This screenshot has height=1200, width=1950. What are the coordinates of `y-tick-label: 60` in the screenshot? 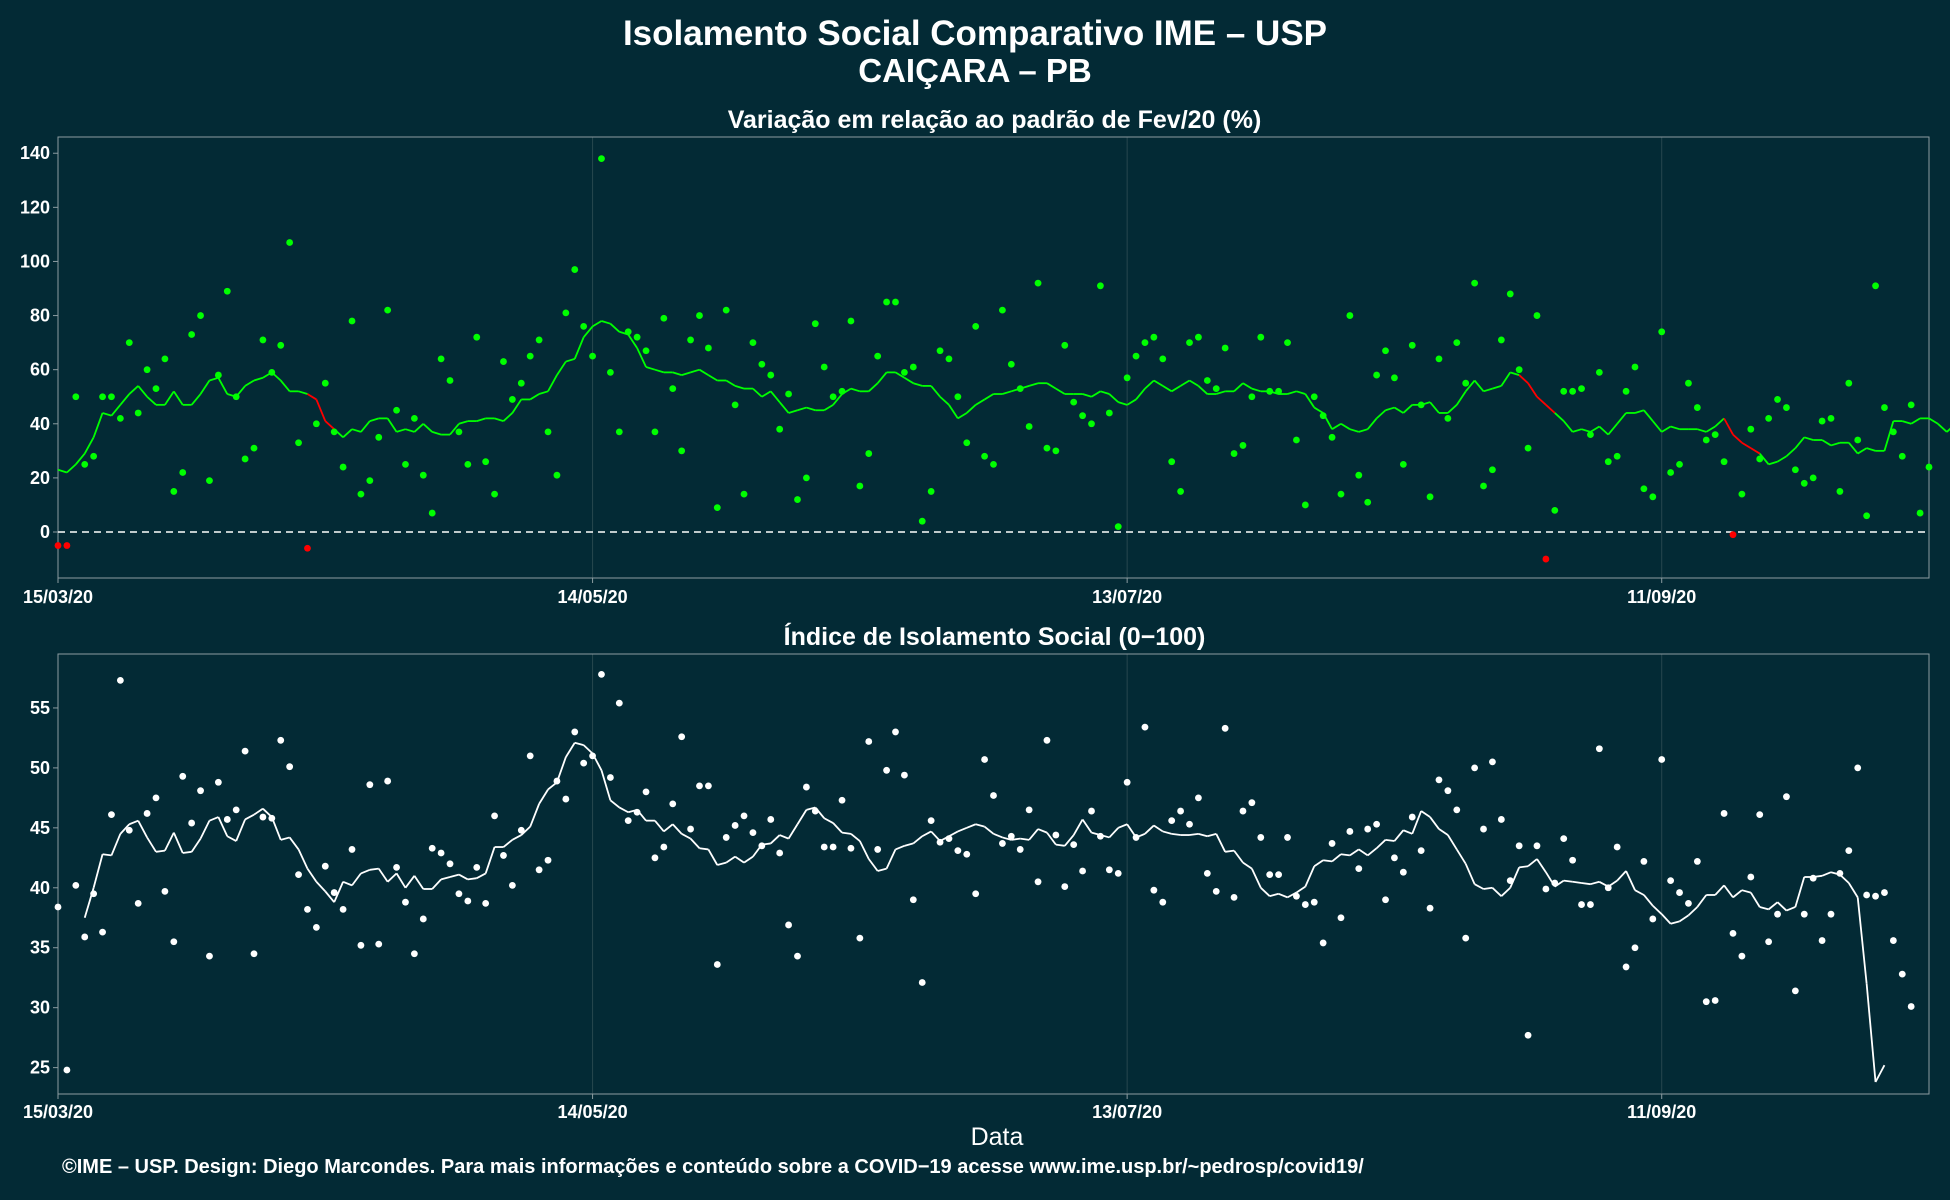 It's located at (40, 370).